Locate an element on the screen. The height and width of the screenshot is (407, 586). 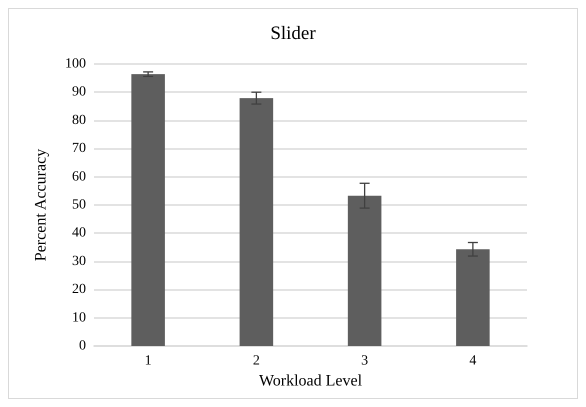
y-tick-label: 50 is located at coordinates (79, 205).